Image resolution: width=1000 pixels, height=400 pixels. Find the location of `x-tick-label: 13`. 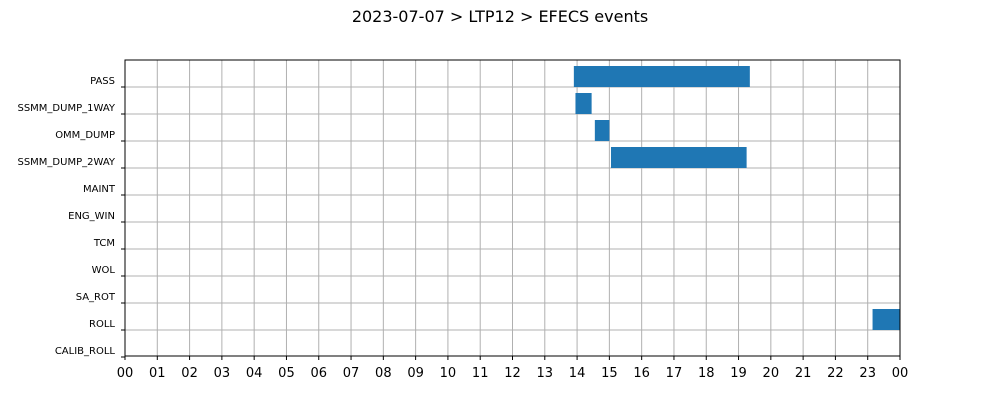

x-tick-label: 13 is located at coordinates (545, 373).